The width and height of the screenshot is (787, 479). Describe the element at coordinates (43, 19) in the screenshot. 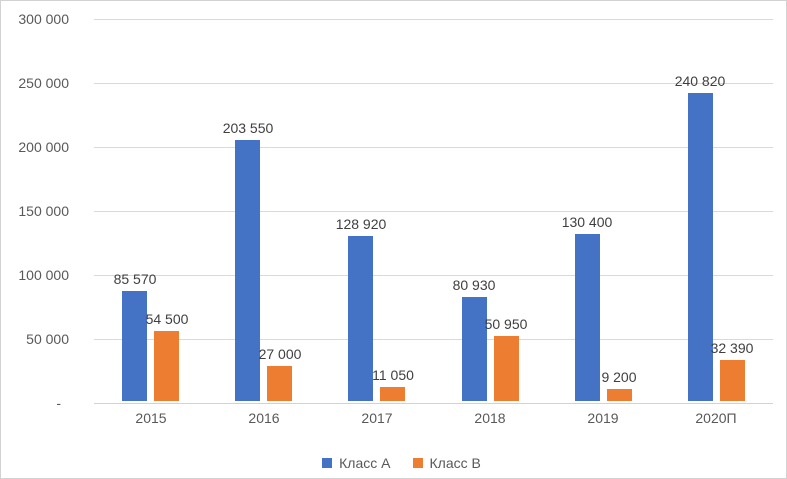

I see `y-axis-tick-label: 300 000` at that location.